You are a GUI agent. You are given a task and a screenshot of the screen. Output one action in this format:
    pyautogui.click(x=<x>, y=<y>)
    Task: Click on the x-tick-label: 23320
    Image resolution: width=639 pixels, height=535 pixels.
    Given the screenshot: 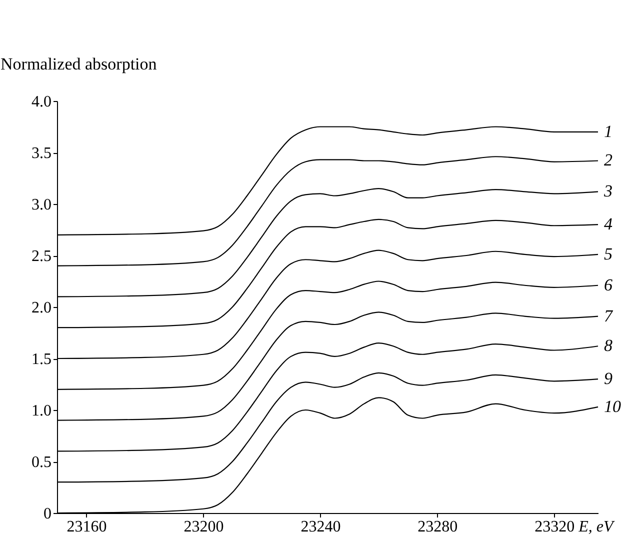 What is the action you would take?
    pyautogui.click(x=554, y=526)
    